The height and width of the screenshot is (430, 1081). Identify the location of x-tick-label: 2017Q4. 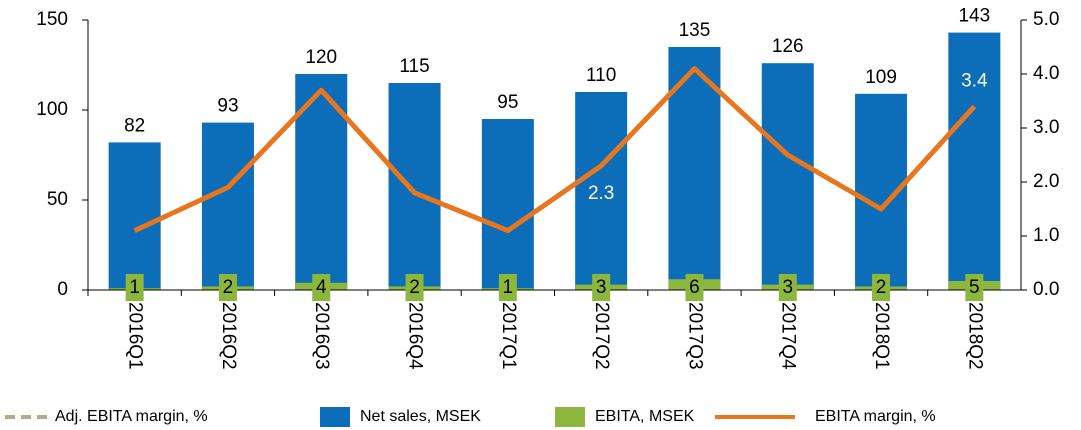
(788, 336).